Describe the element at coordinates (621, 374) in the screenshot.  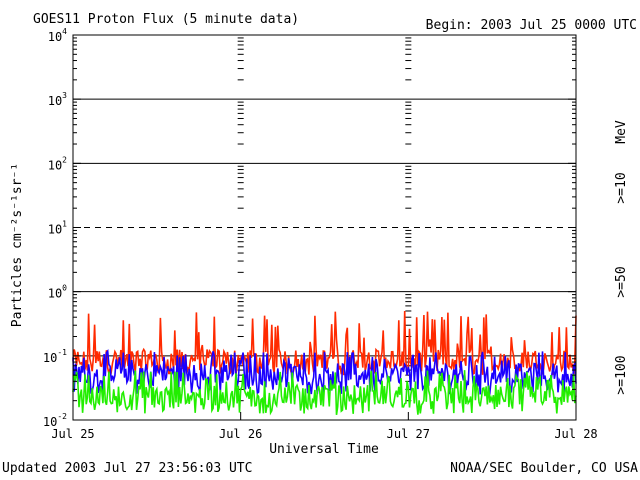
I see `legend-entry: >=100` at that location.